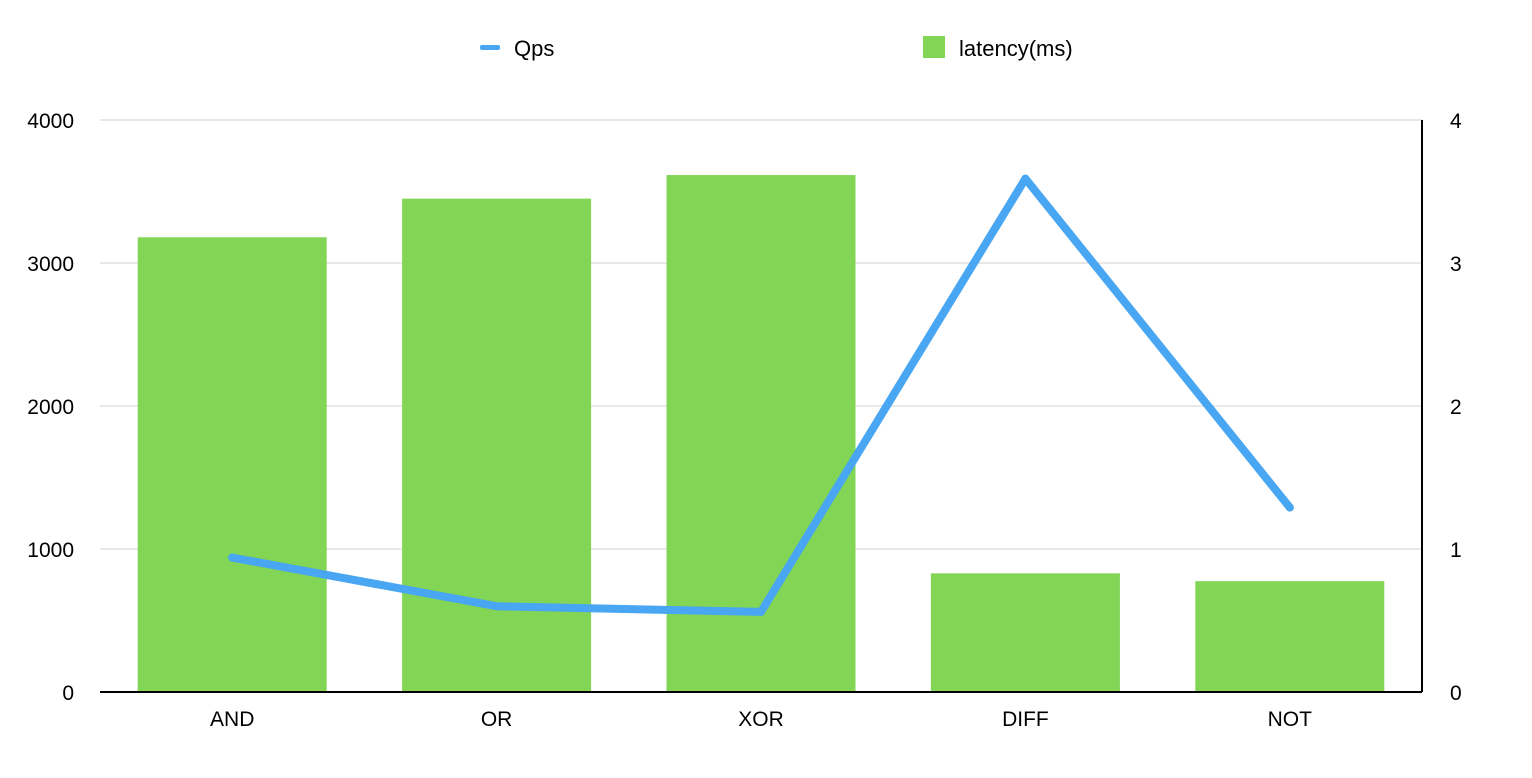  What do you see at coordinates (761, 611) in the screenshot?
I see `qps-point-xor` at bounding box center [761, 611].